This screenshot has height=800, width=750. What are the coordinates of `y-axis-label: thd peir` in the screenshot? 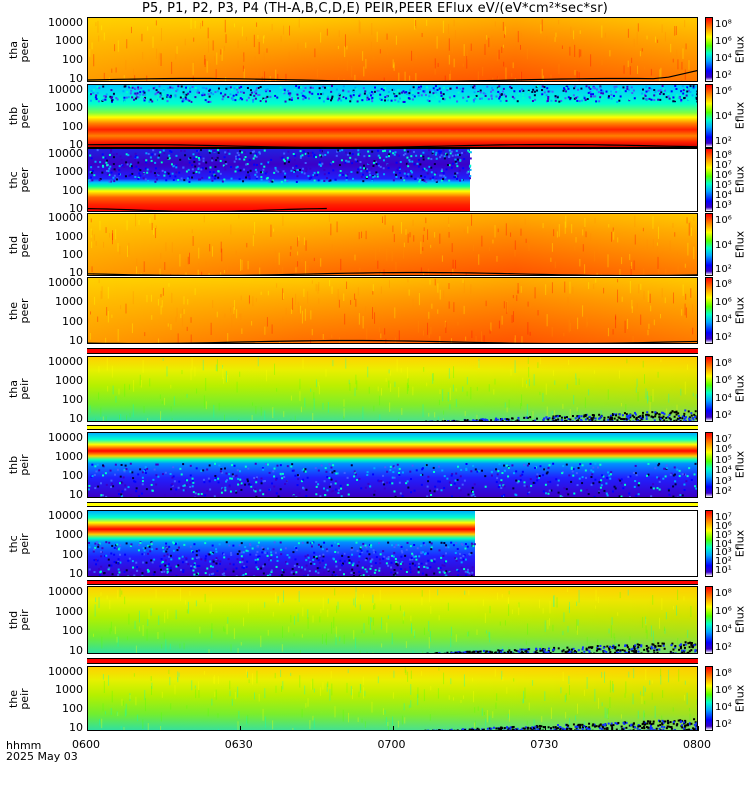 It's located at (19, 620).